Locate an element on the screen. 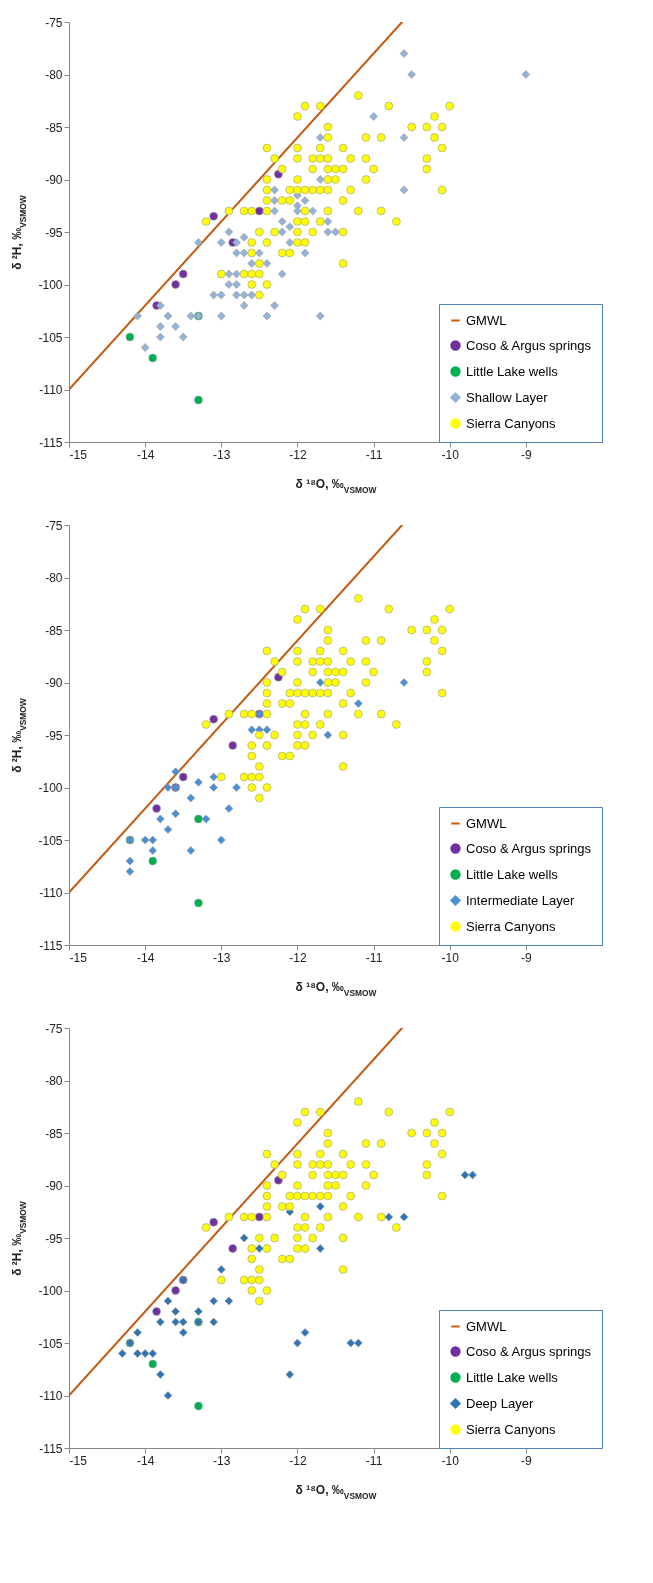 This screenshot has width=653, height=1583. legend-label: Deep Layer is located at coordinates (500, 1403).